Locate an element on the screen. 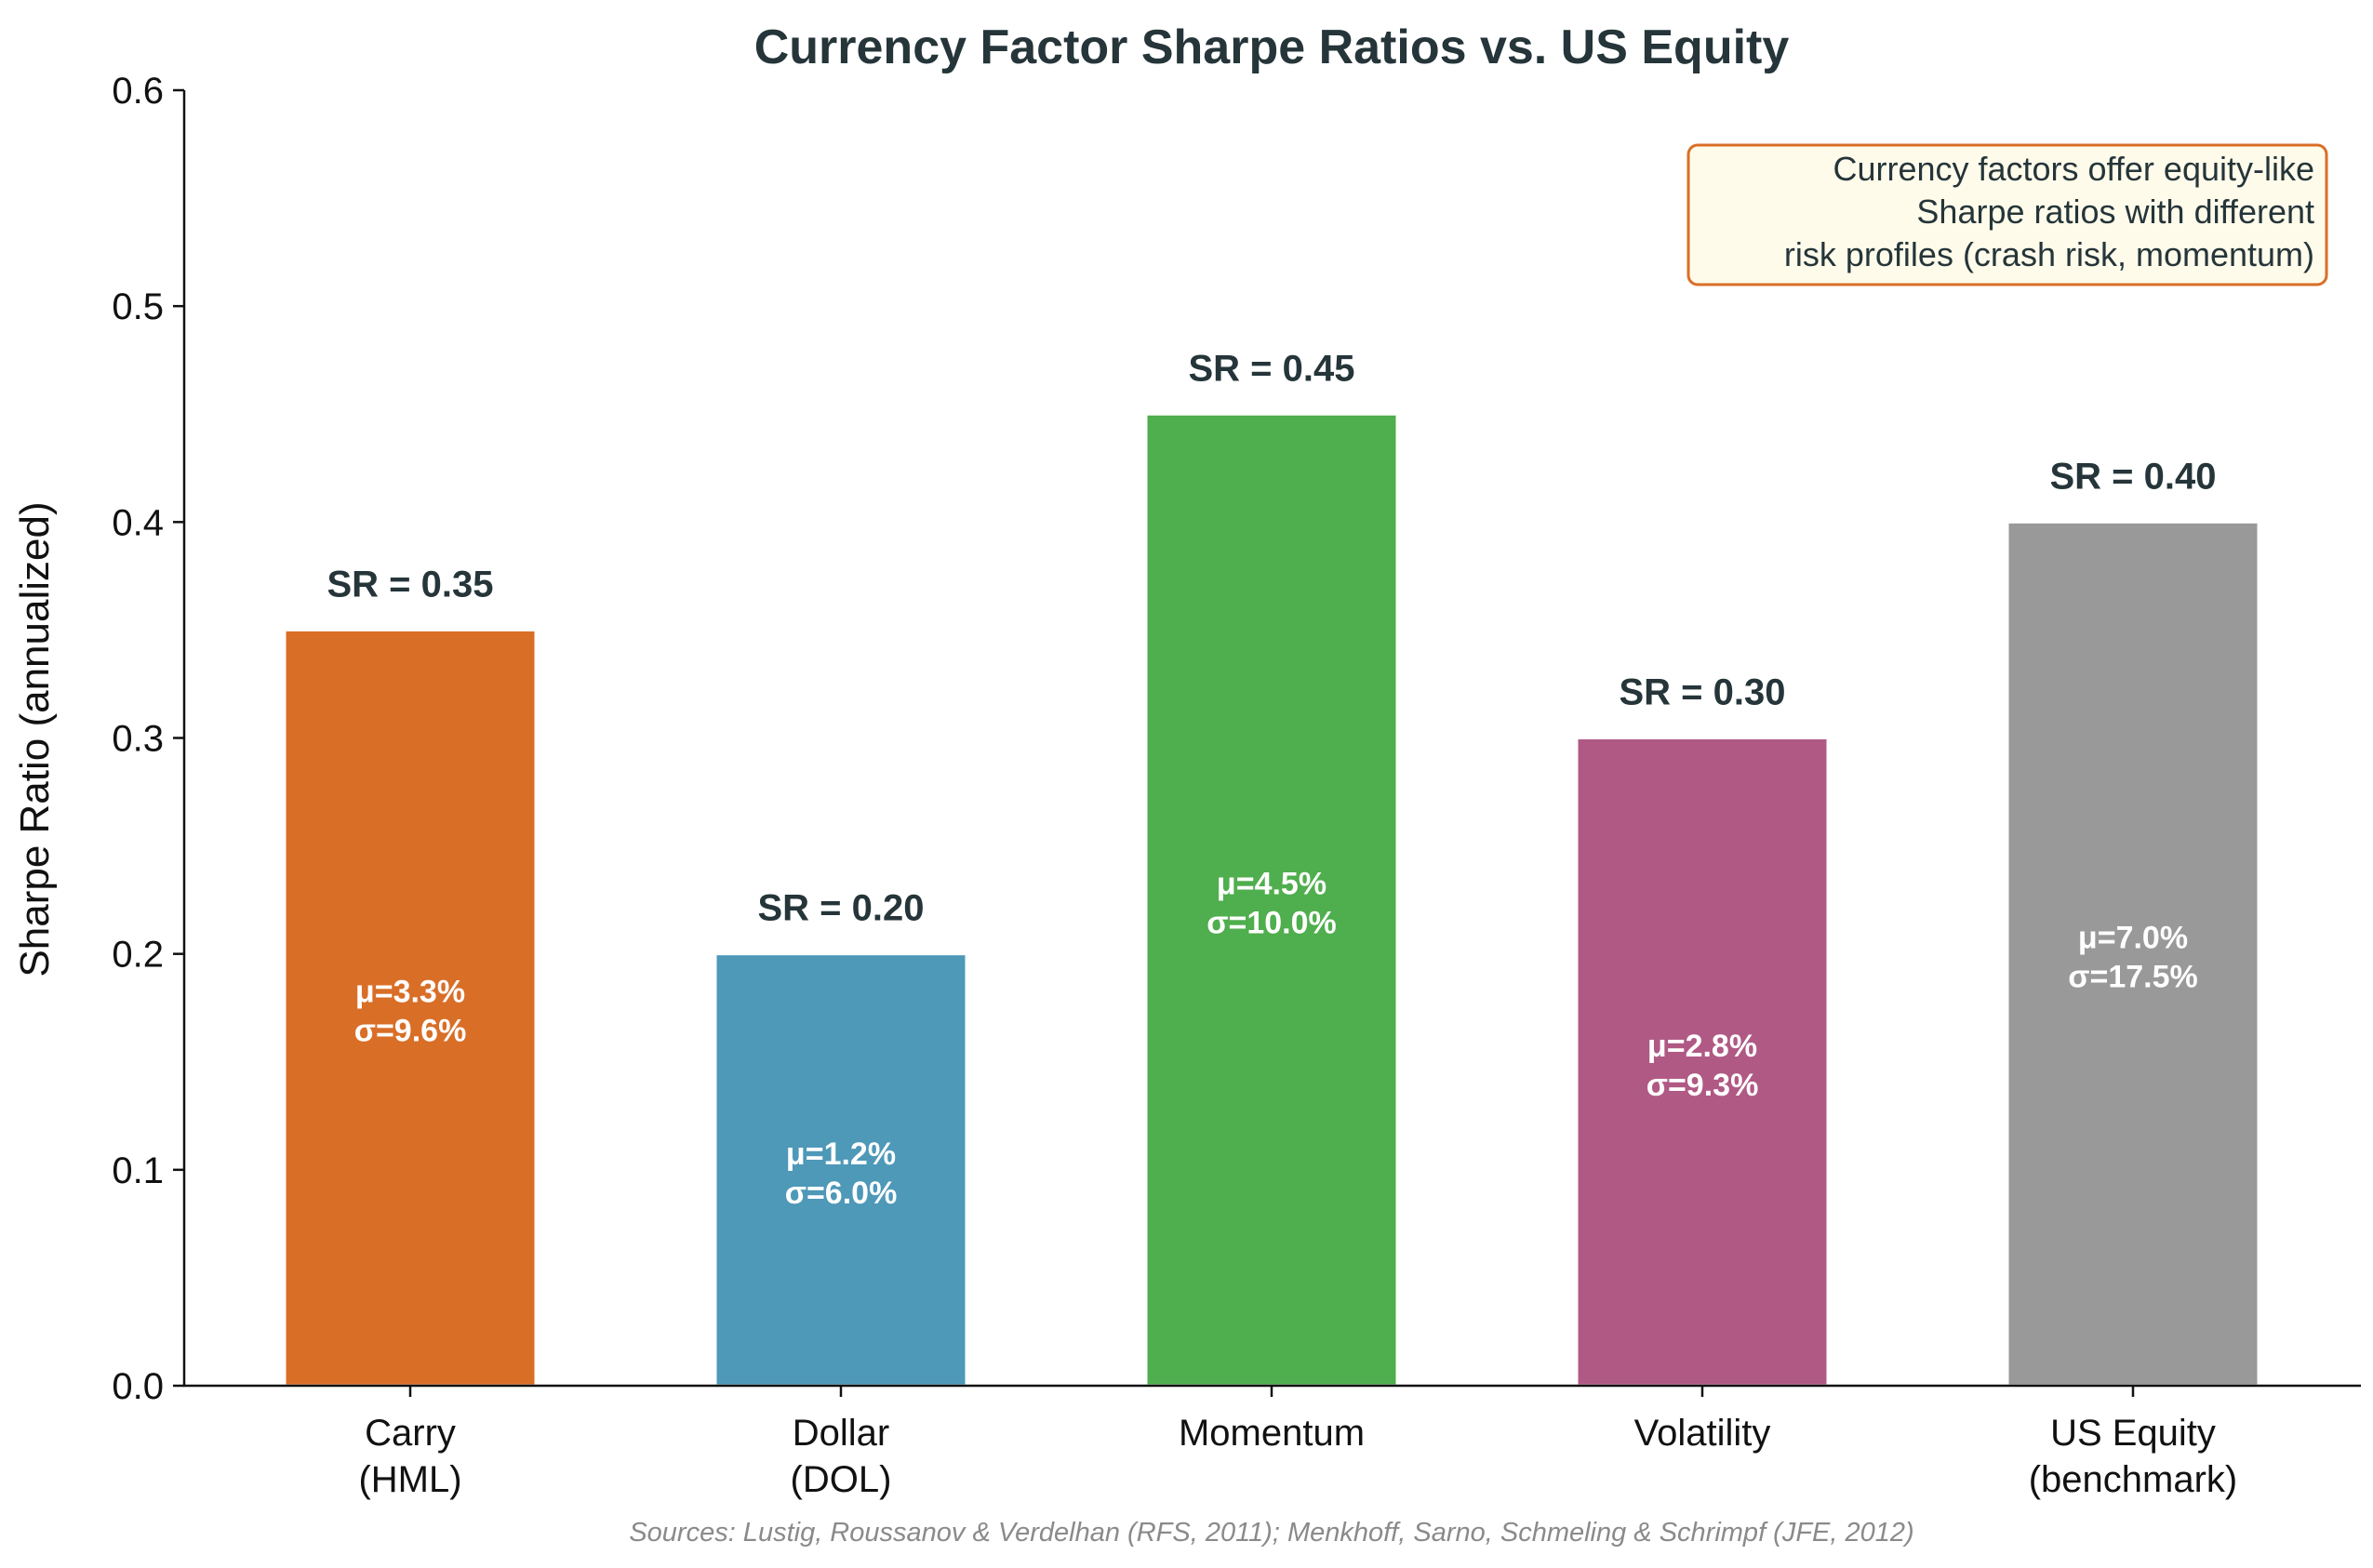  x-tick-label: Dollar is located at coordinates (841, 1433).